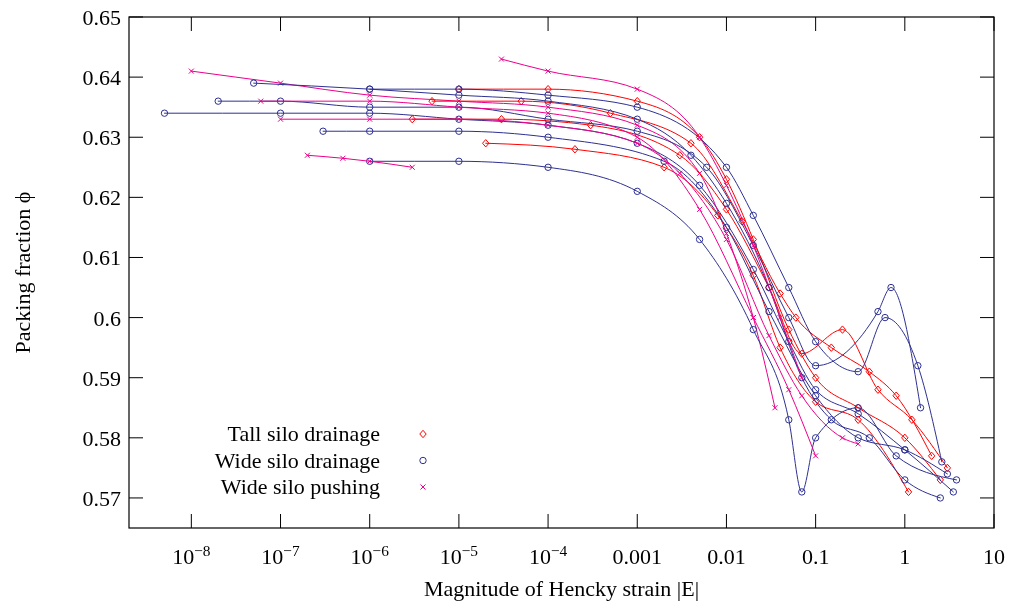 The width and height of the screenshot is (1016, 612). What do you see at coordinates (459, 555) in the screenshot?
I see `x-tick-label: 10$^{−5}$` at bounding box center [459, 555].